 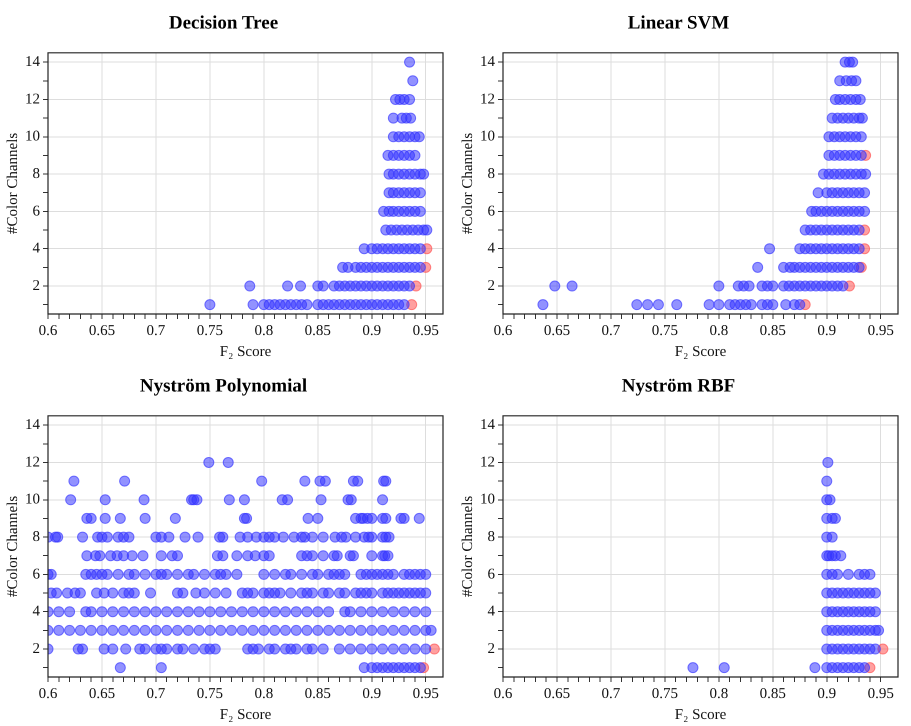 What do you see at coordinates (264, 694) in the screenshot?
I see `x-tick-label: 0.8` at bounding box center [264, 694].